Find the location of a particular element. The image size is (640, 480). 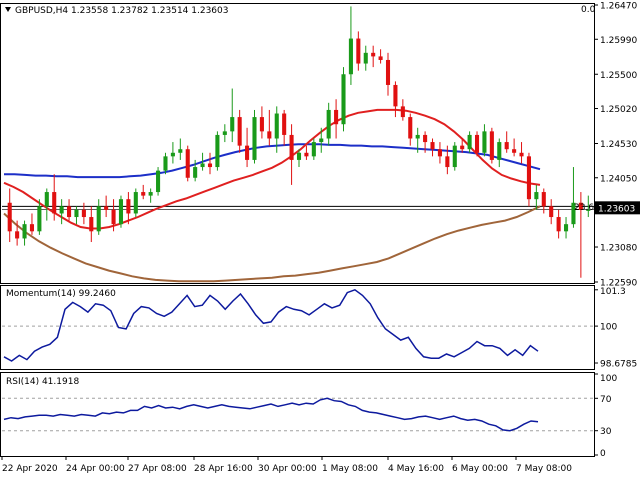

price-tick-label: 1.25990 is located at coordinates (618, 41).